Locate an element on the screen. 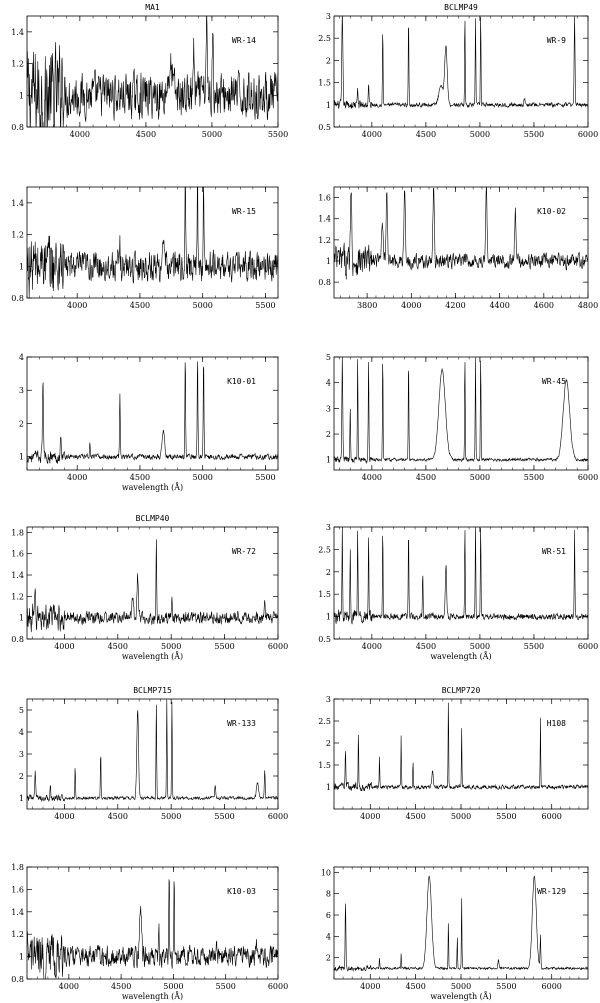 The width and height of the screenshot is (600, 1003). panel-title: BCLMP720 is located at coordinates (461, 690).